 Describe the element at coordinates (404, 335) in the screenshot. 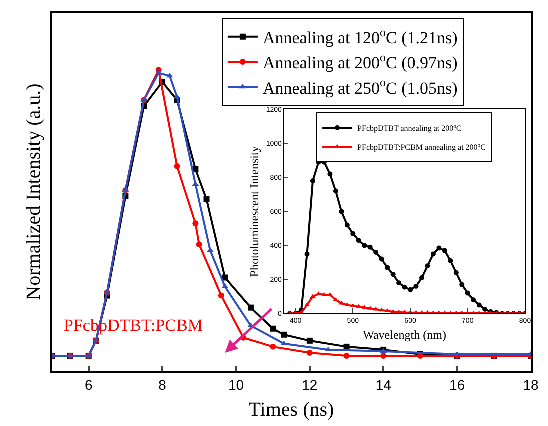

I see `x-axis-title: Wavelength (nm)` at that location.